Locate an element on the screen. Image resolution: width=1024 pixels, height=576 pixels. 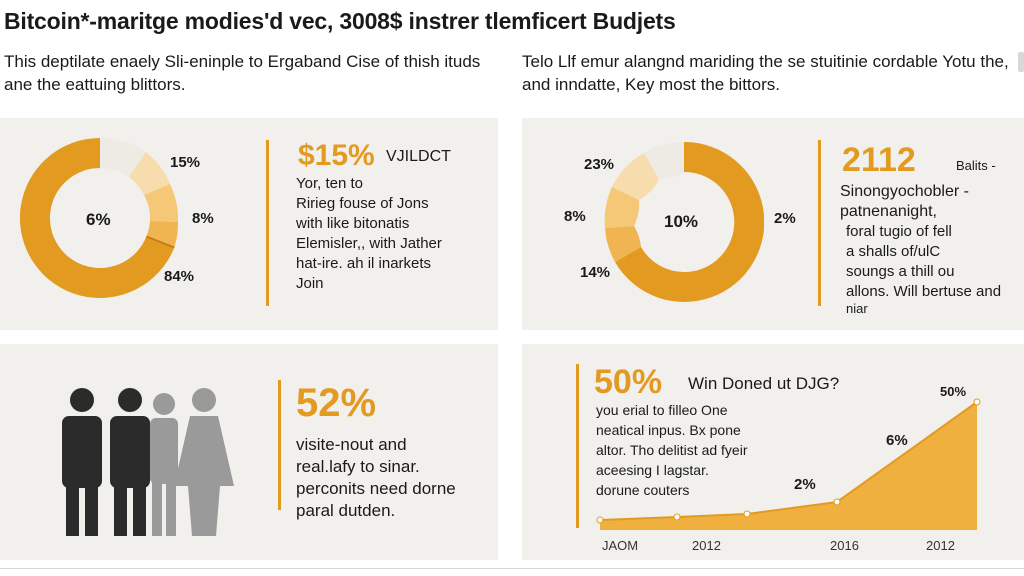
body-line: real.lafy to sinar. is located at coordinates (358, 466).